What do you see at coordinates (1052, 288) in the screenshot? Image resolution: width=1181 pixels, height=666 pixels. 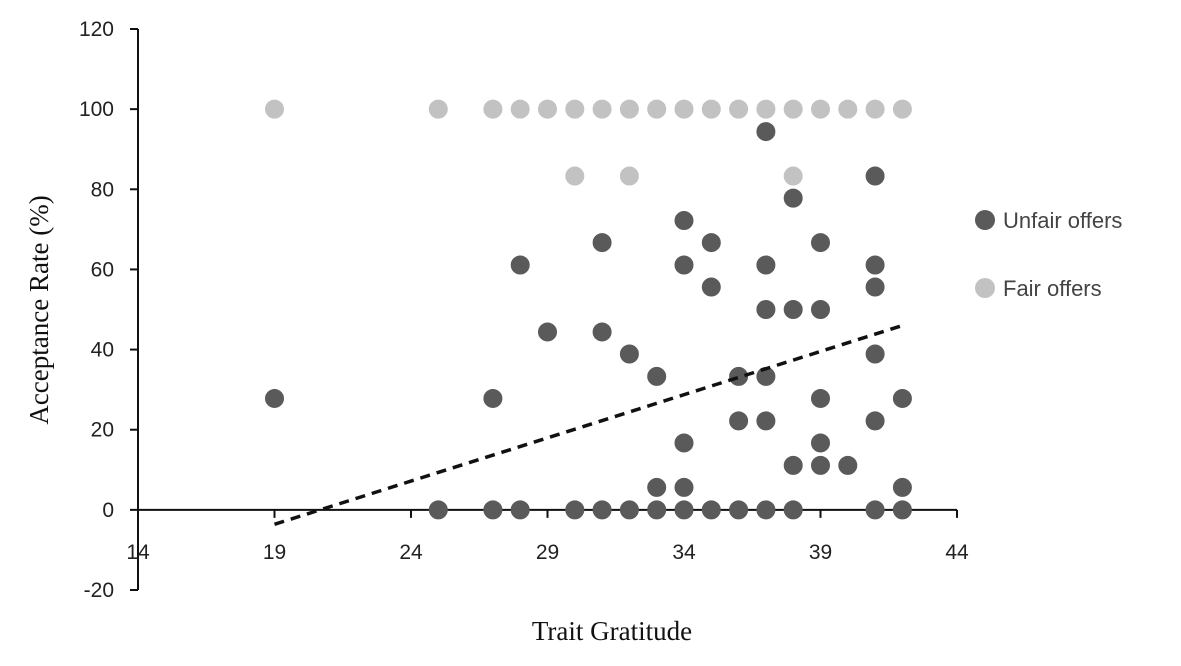 I see `legend-label-fair-offers: Fair offers` at bounding box center [1052, 288].